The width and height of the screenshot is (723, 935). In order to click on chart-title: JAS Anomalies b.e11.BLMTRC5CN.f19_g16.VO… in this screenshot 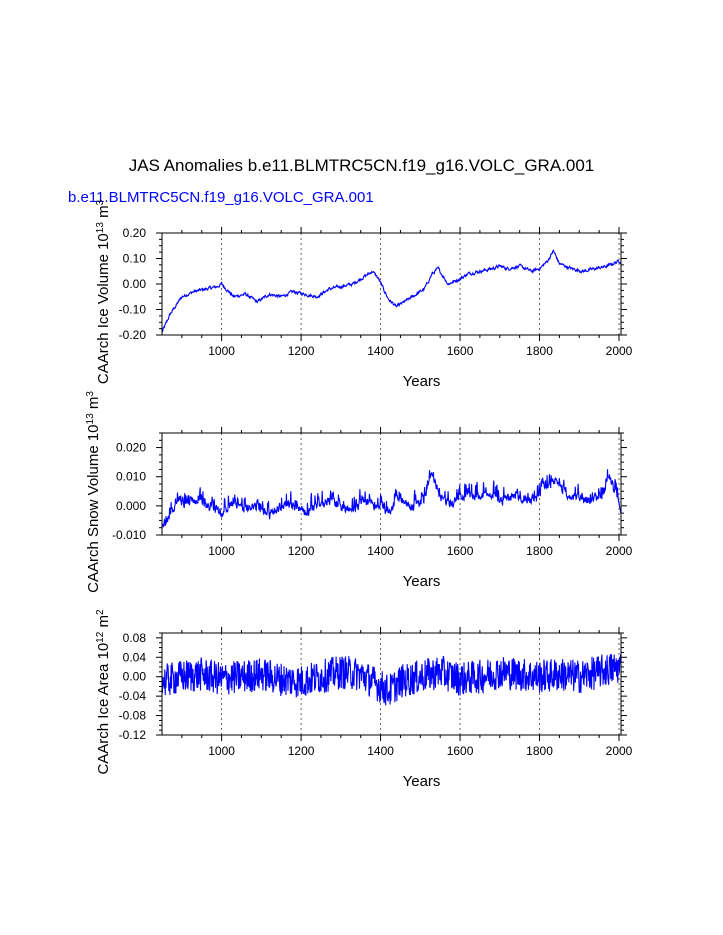, I will do `click(361, 165)`.